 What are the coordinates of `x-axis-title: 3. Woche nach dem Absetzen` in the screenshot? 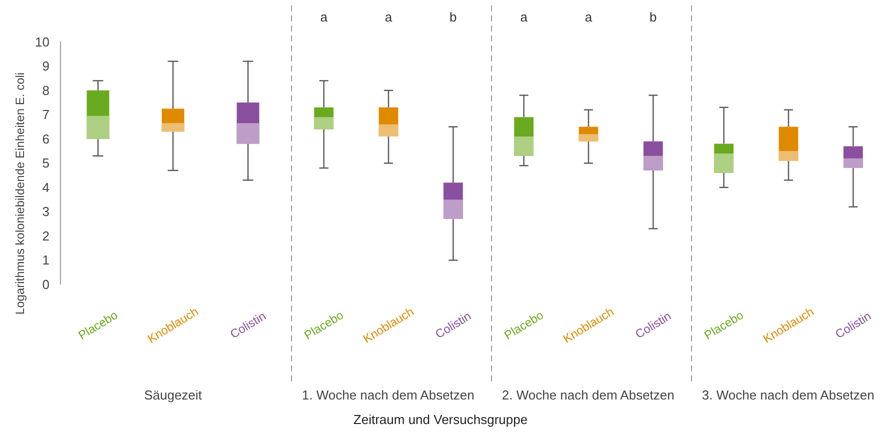 It's located at (788, 395).